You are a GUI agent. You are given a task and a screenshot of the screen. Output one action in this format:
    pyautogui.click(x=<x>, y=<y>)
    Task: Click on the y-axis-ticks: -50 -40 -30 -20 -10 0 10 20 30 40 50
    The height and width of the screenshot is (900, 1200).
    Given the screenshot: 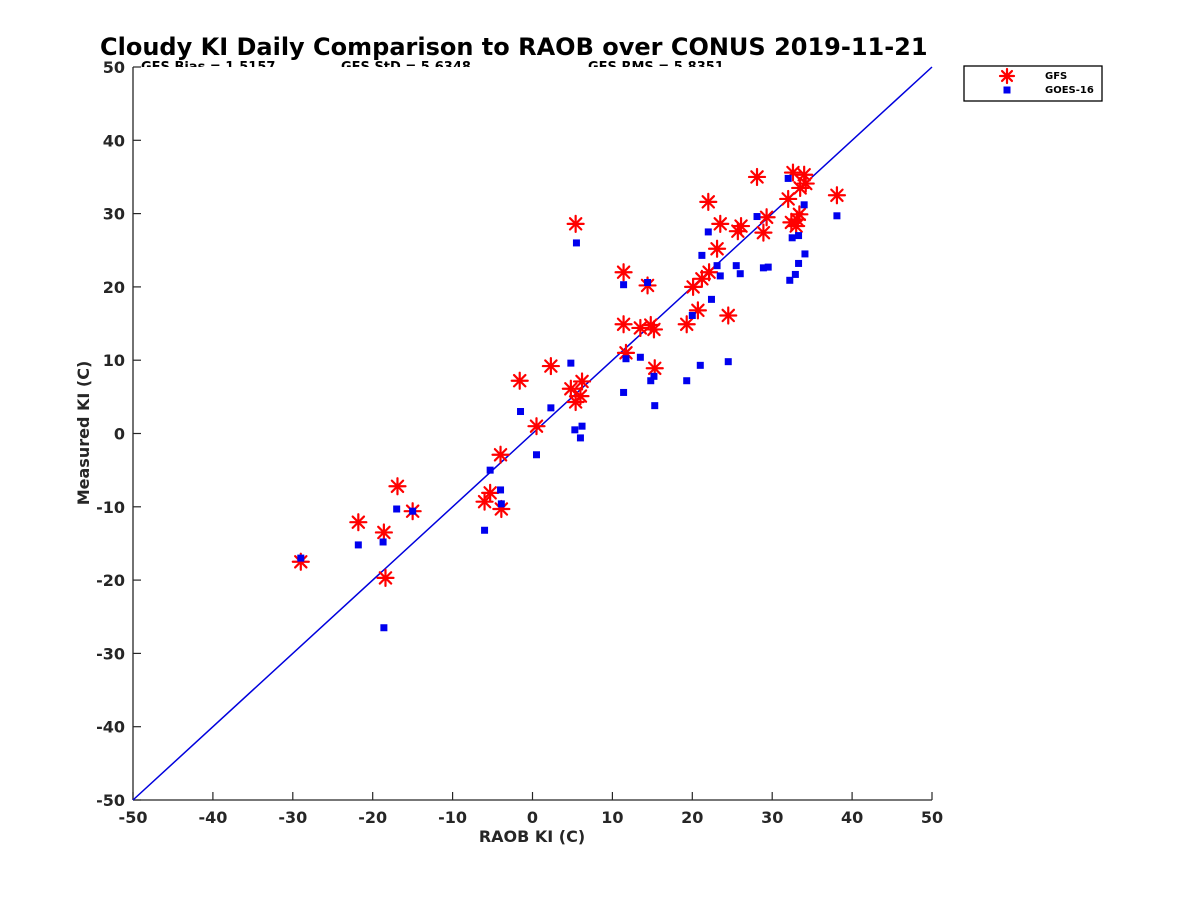 What is the action you would take?
    pyautogui.click(x=118, y=434)
    